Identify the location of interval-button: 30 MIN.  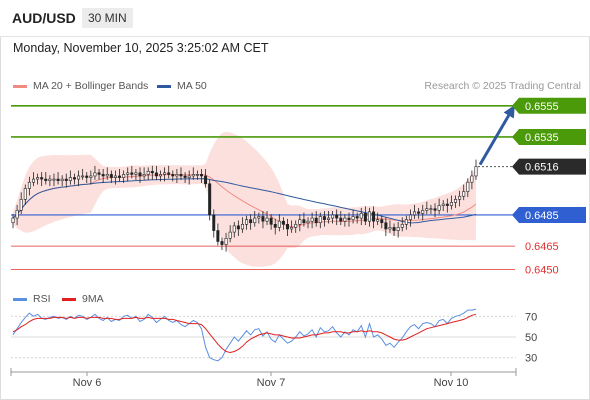
(107, 18).